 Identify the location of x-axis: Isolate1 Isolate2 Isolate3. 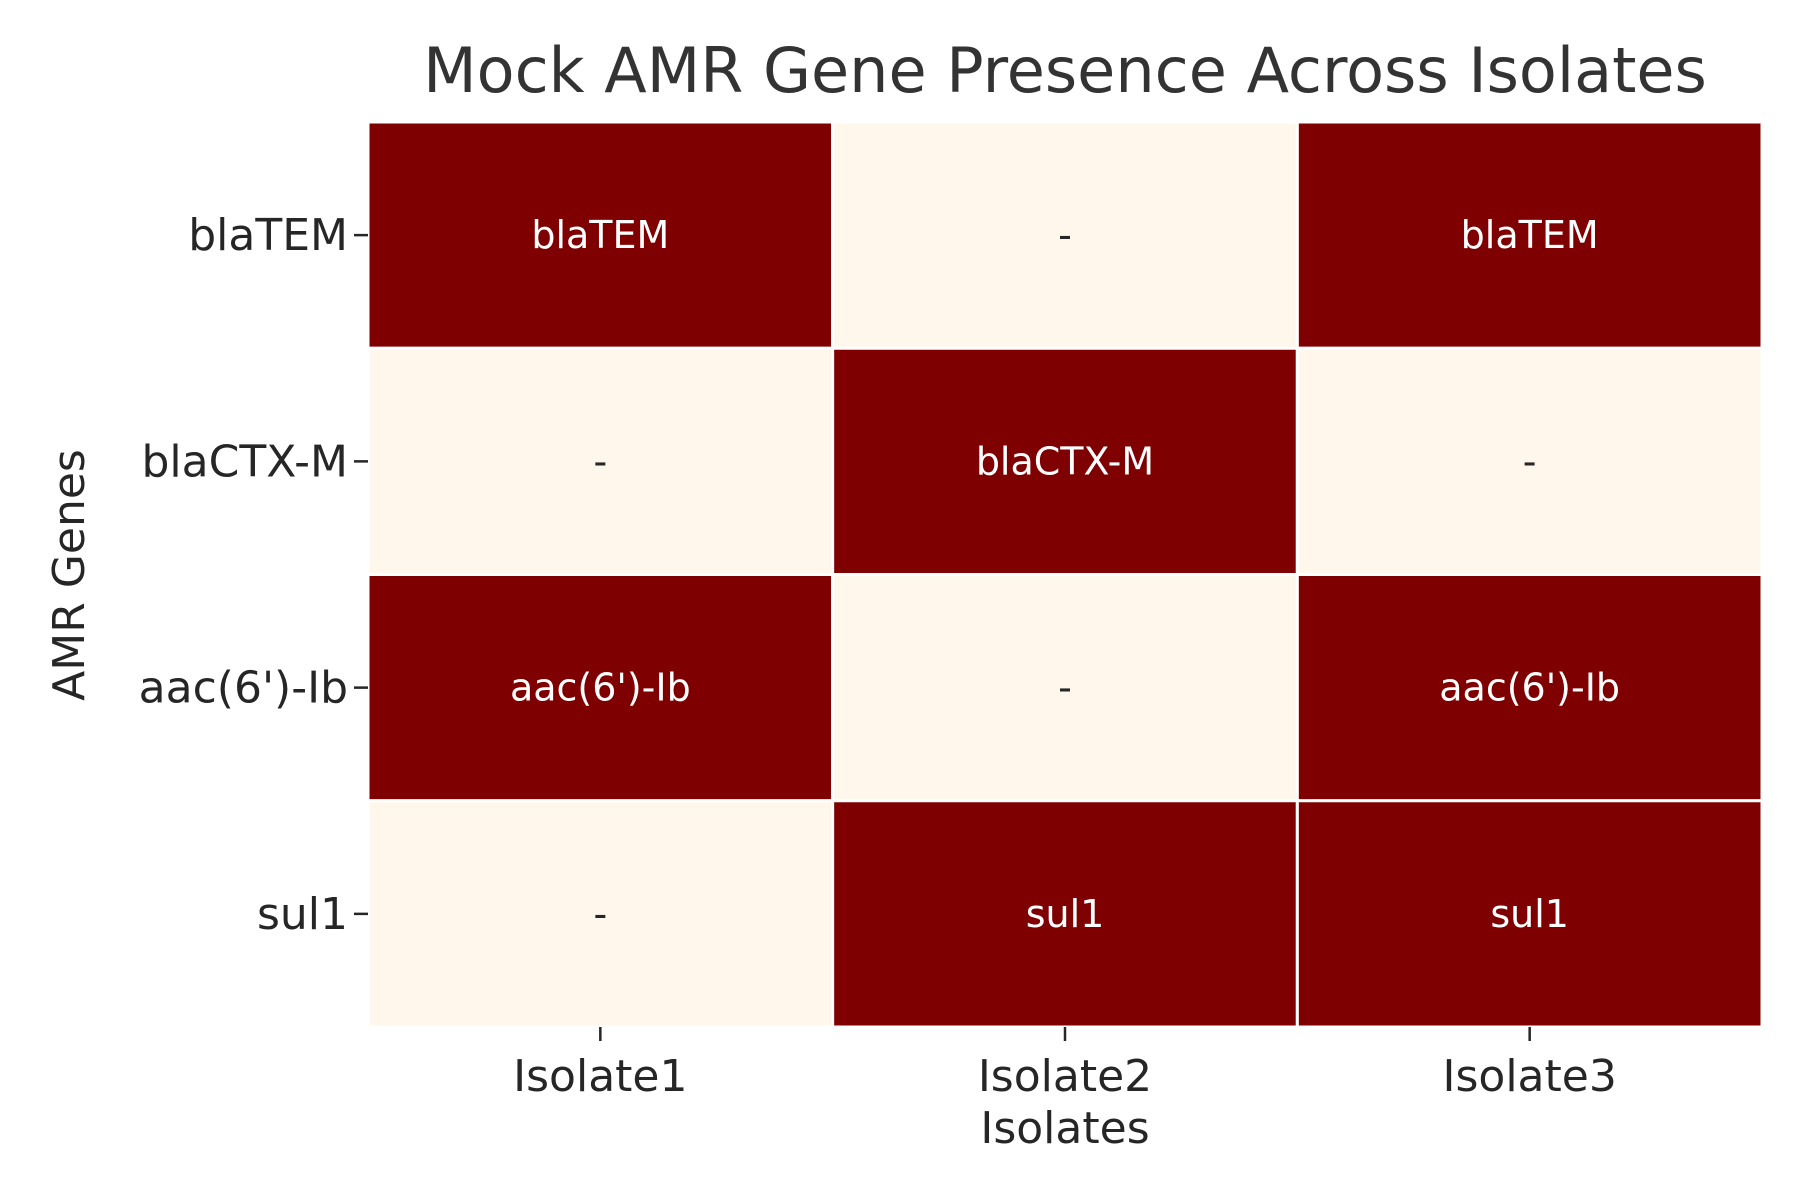
(1065, 1064).